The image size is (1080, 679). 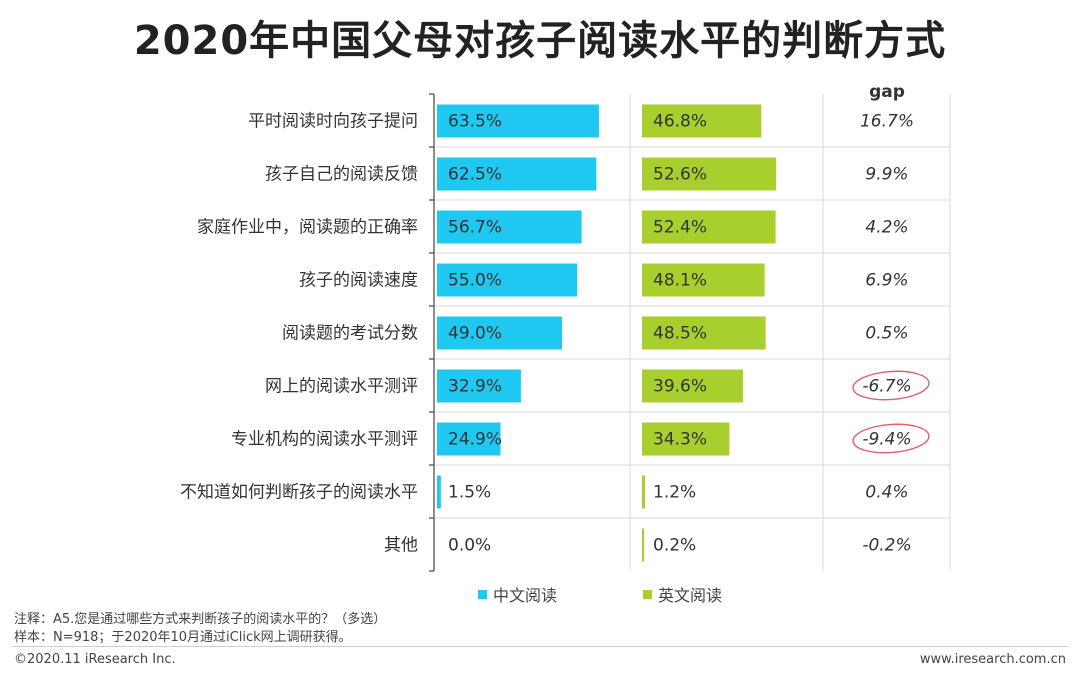 What do you see at coordinates (475, 228) in the screenshot?
I see `bar-chinese-value: 56.7%` at bounding box center [475, 228].